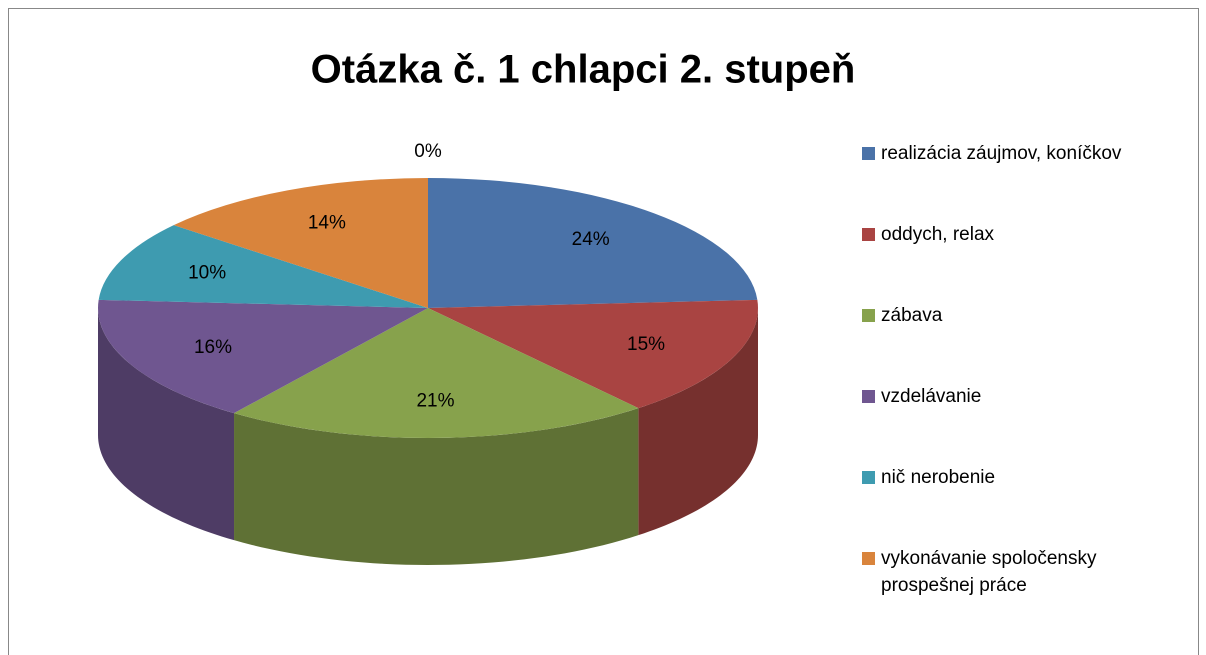  Describe the element at coordinates (989, 572) in the screenshot. I see `legend-label: vykonávanie spoločensky prospešnej práce` at that location.